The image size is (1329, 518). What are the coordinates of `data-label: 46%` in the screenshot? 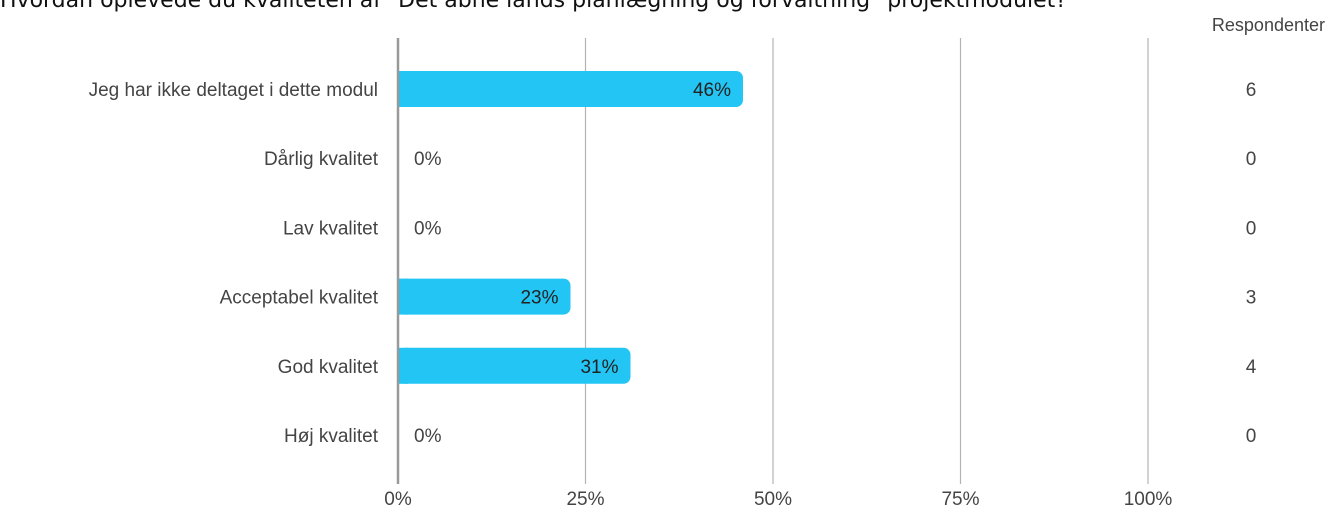 It's located at (712, 90).